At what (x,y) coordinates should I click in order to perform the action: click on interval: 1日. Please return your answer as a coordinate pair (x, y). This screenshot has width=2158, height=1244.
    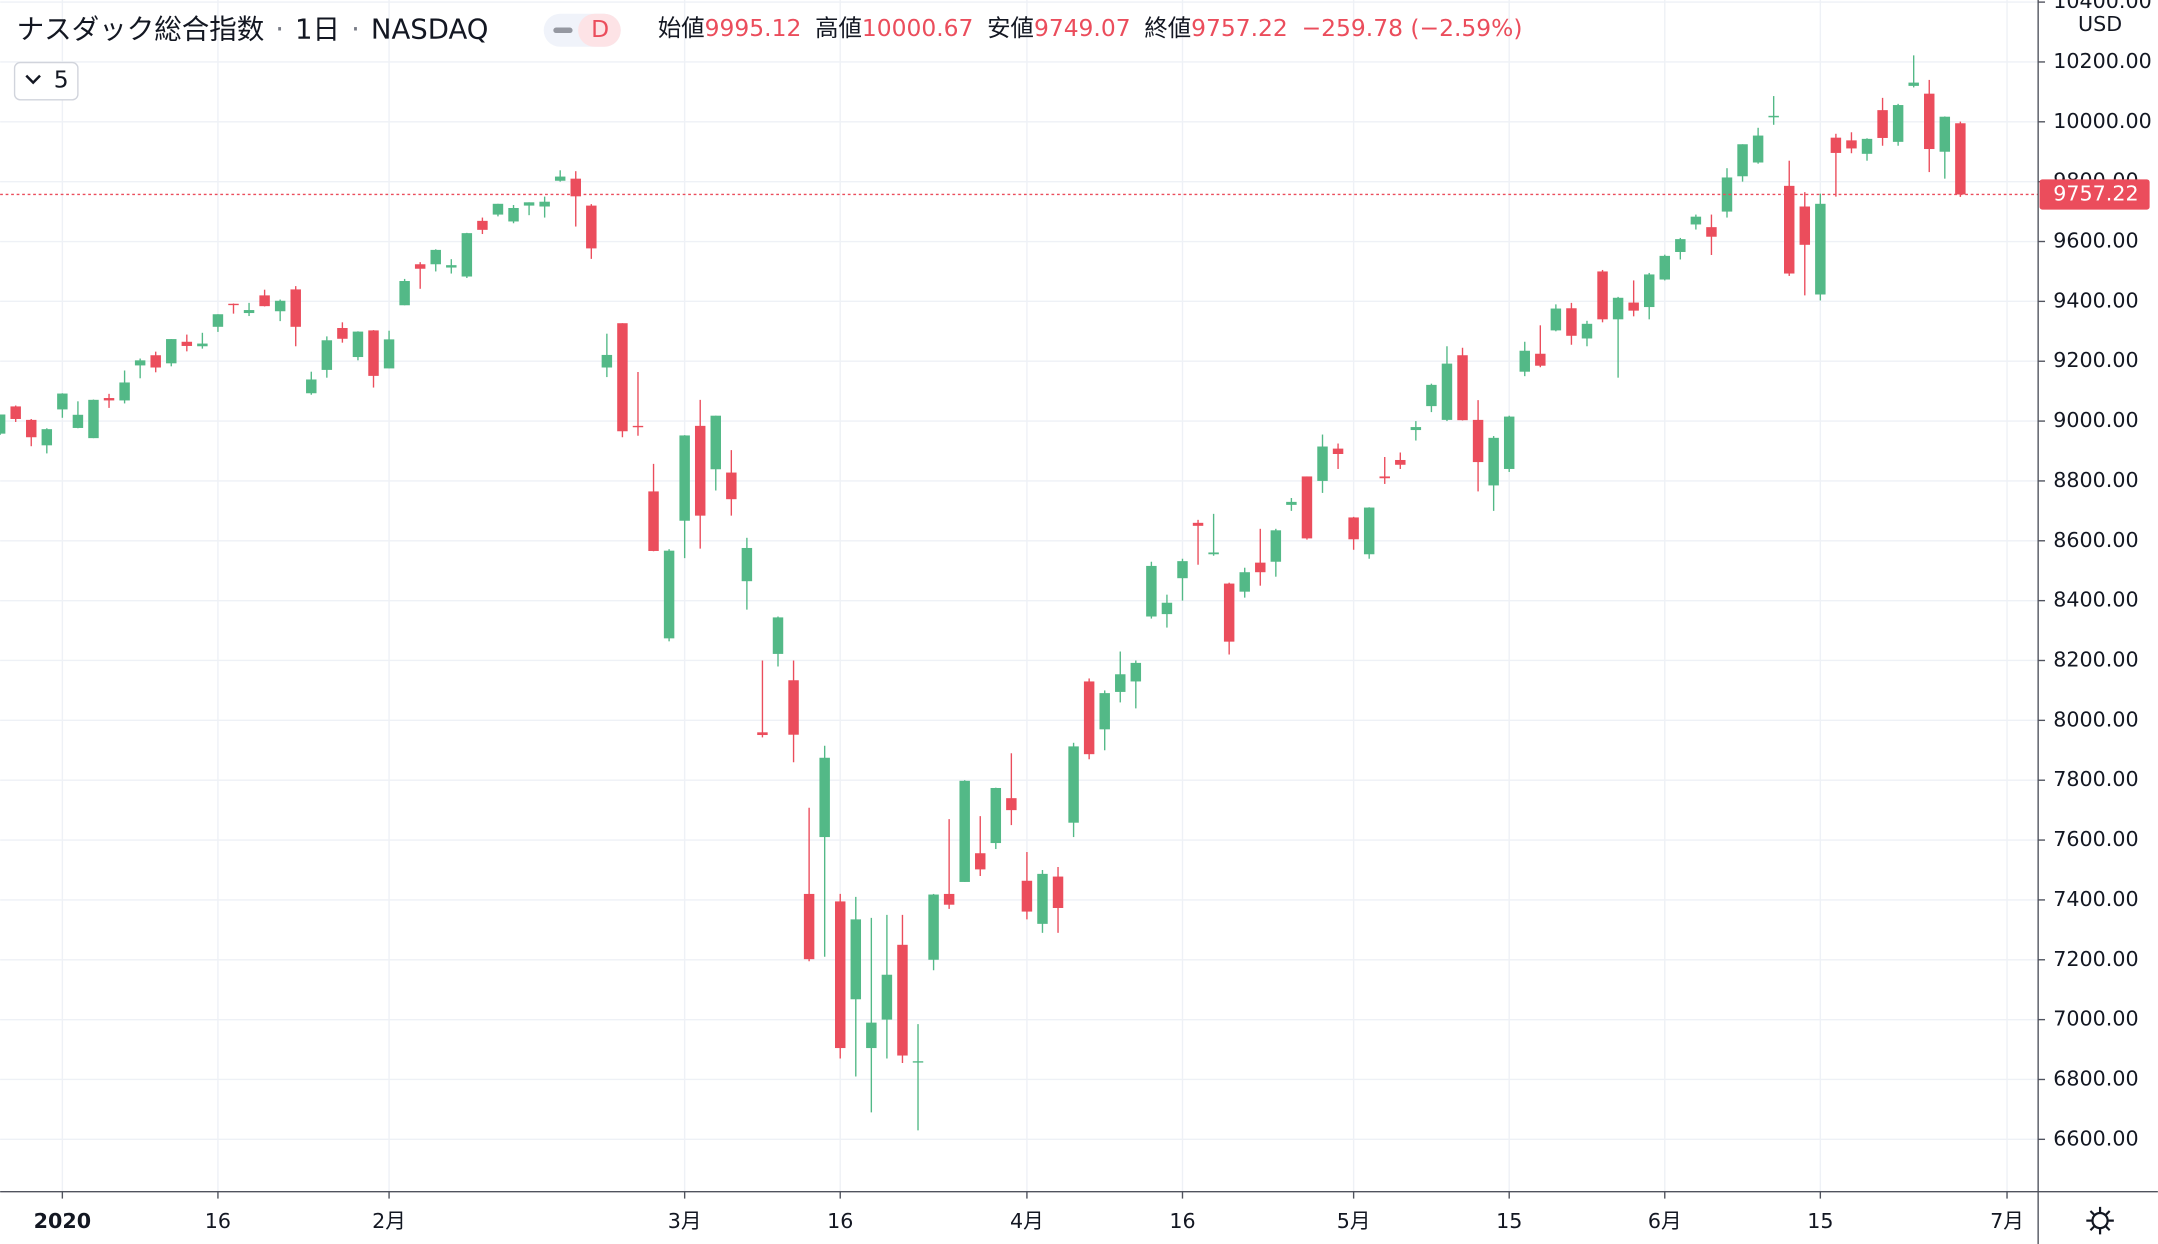
    Looking at the image, I should click on (317, 29).